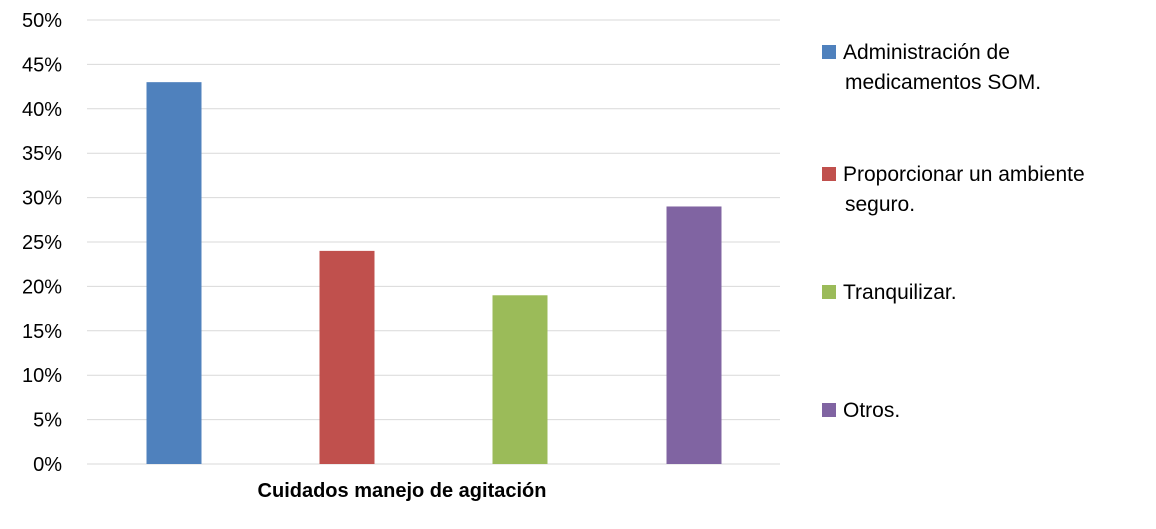 This screenshot has width=1156, height=529. Describe the element at coordinates (42, 199) in the screenshot. I see `y-tick-label: 30%` at that location.